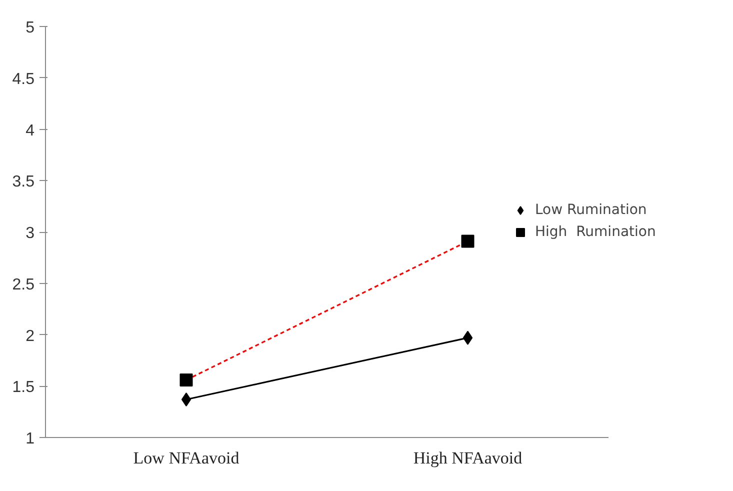  What do you see at coordinates (23, 285) in the screenshot?
I see `y-tick-label: 2.5` at bounding box center [23, 285].